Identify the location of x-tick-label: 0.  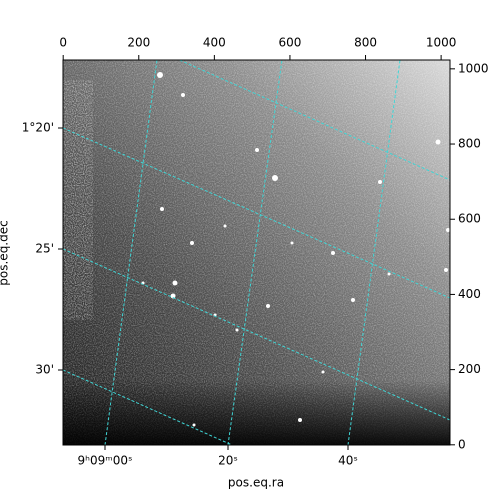
(63, 43).